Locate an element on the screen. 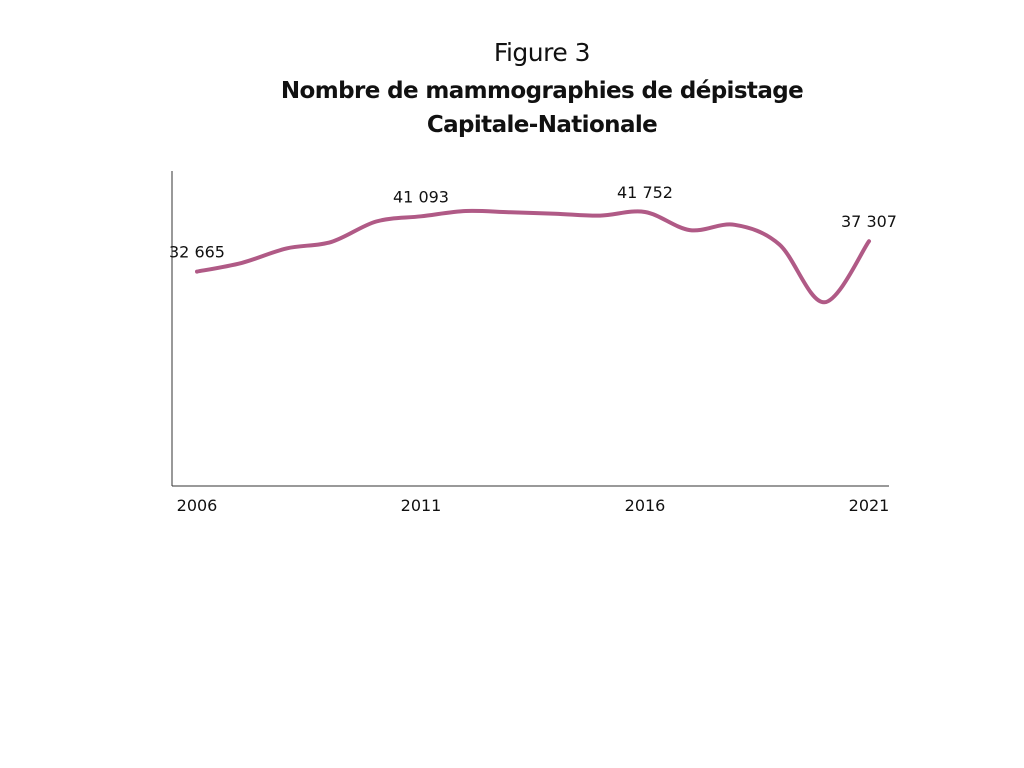 The width and height of the screenshot is (1024, 768). x-tick-label: 2006 is located at coordinates (197, 505).